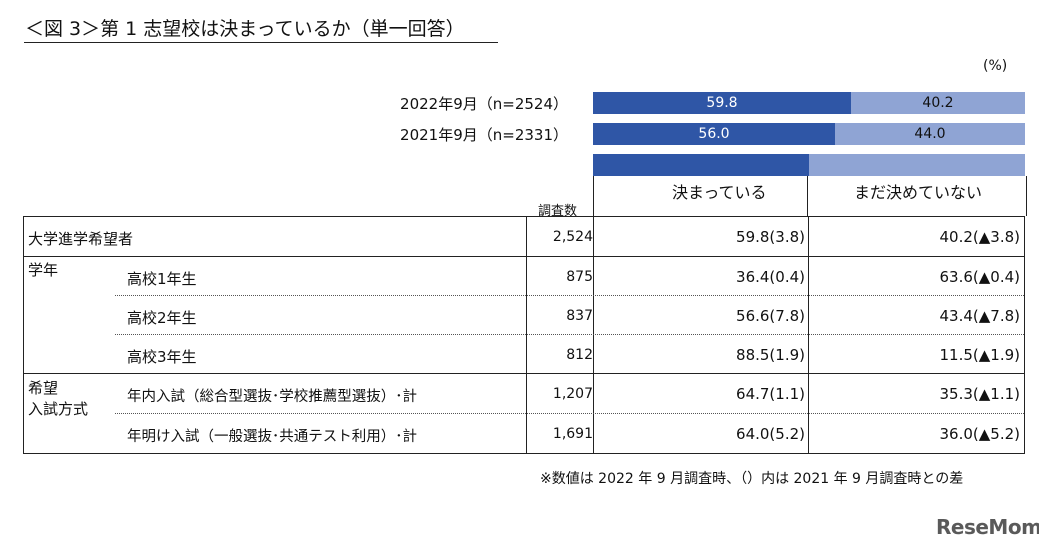  I want to click on bar-2022-undecided-label: 40.2, so click(938, 103).